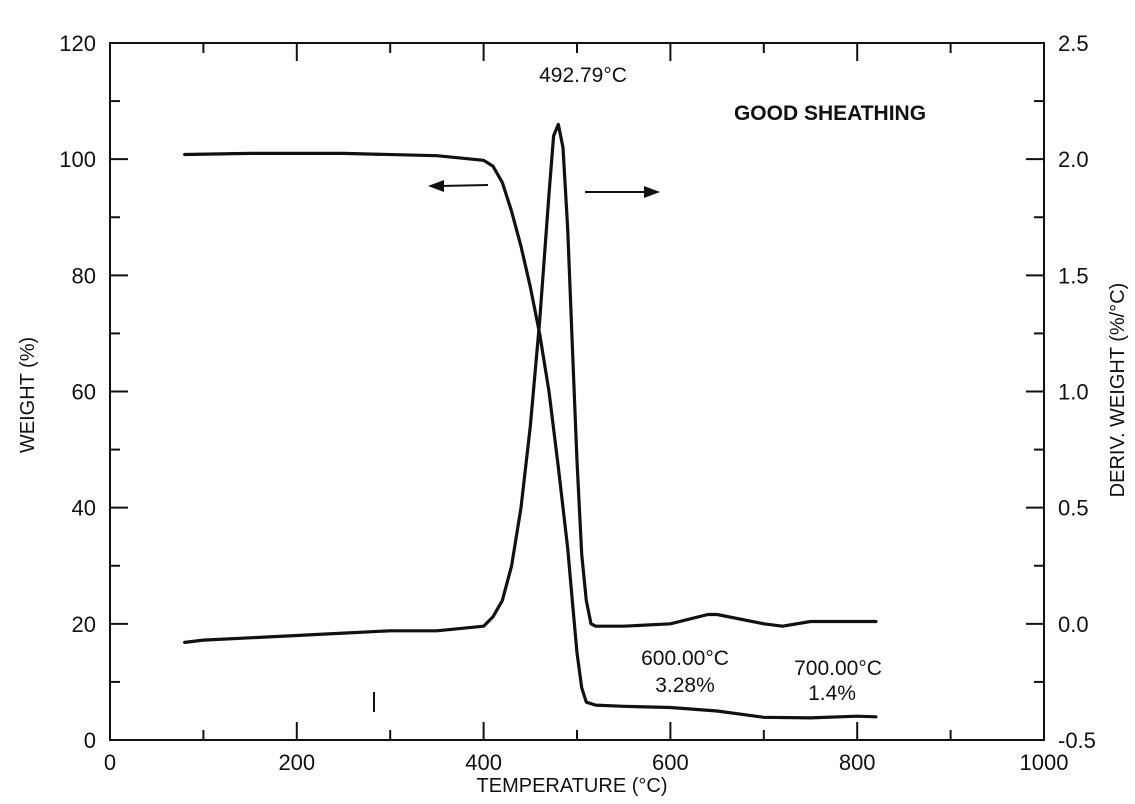 This screenshot has height=804, width=1135. What do you see at coordinates (77, 43) in the screenshot?
I see `y-tick-label-left: 120` at bounding box center [77, 43].